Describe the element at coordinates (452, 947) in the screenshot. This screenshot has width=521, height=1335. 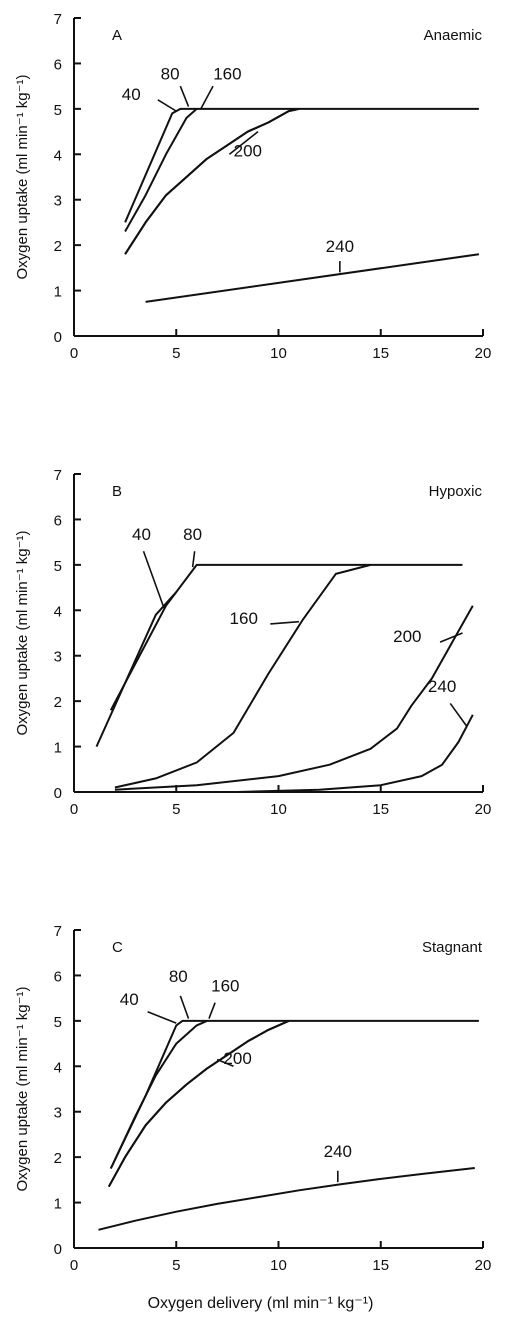
I see `panel-title: Stagnant` at that location.